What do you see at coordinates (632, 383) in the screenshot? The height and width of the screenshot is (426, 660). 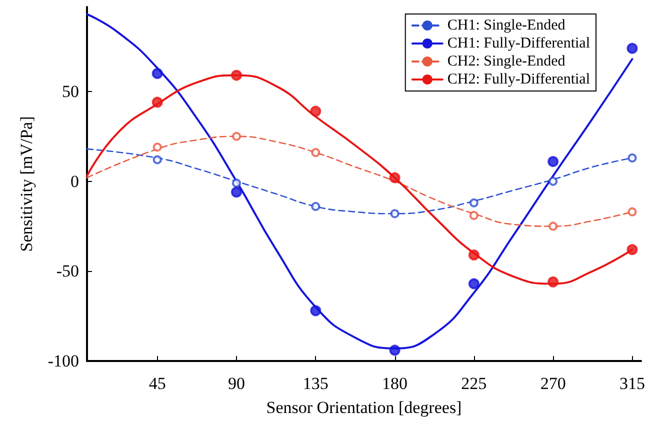 I see `x-tick-label: 315` at bounding box center [632, 383].